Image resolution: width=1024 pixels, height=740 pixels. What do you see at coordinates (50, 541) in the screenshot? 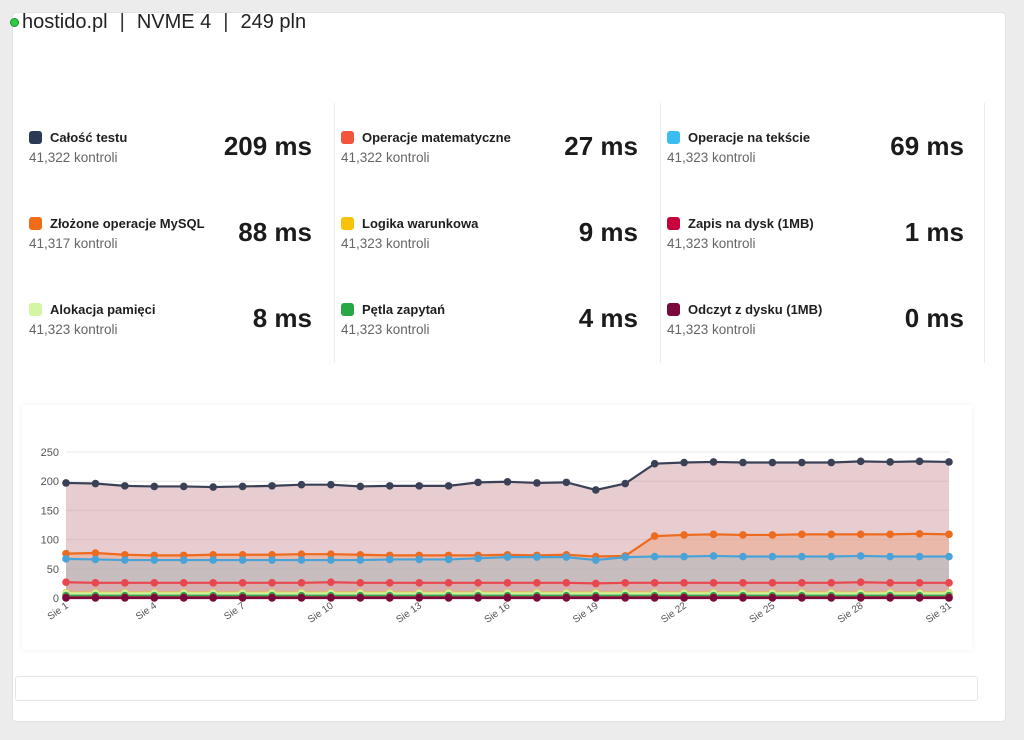
I see `y-tick-label: 100` at bounding box center [50, 541].